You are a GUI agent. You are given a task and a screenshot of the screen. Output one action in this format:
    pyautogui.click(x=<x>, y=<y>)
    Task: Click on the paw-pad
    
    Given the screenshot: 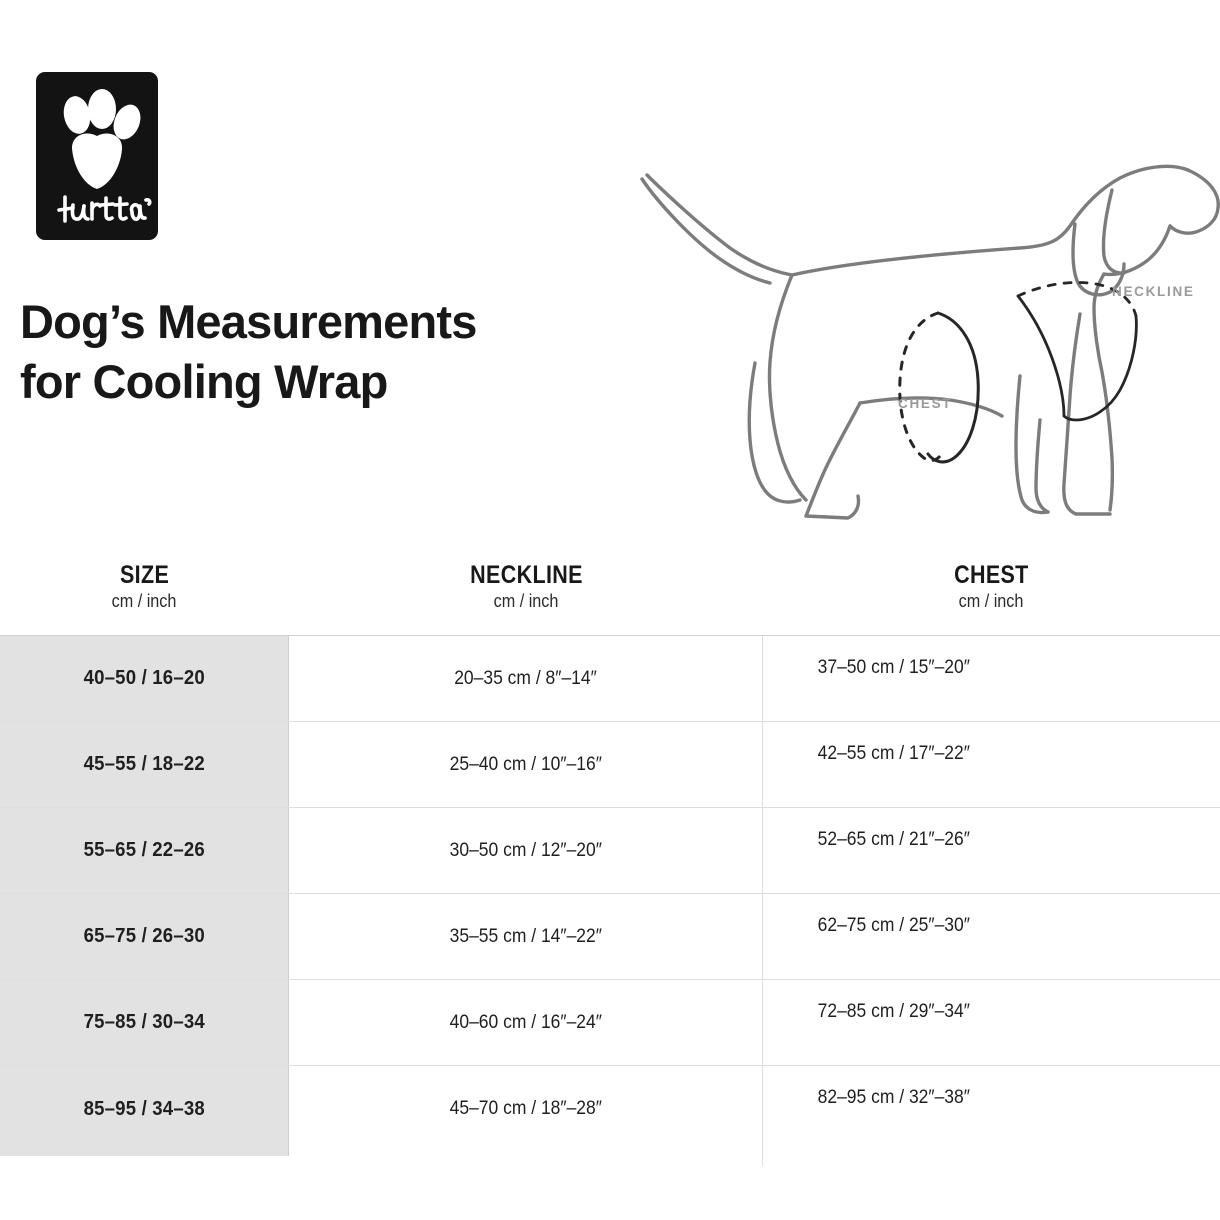 What is the action you would take?
    pyautogui.click(x=97, y=161)
    